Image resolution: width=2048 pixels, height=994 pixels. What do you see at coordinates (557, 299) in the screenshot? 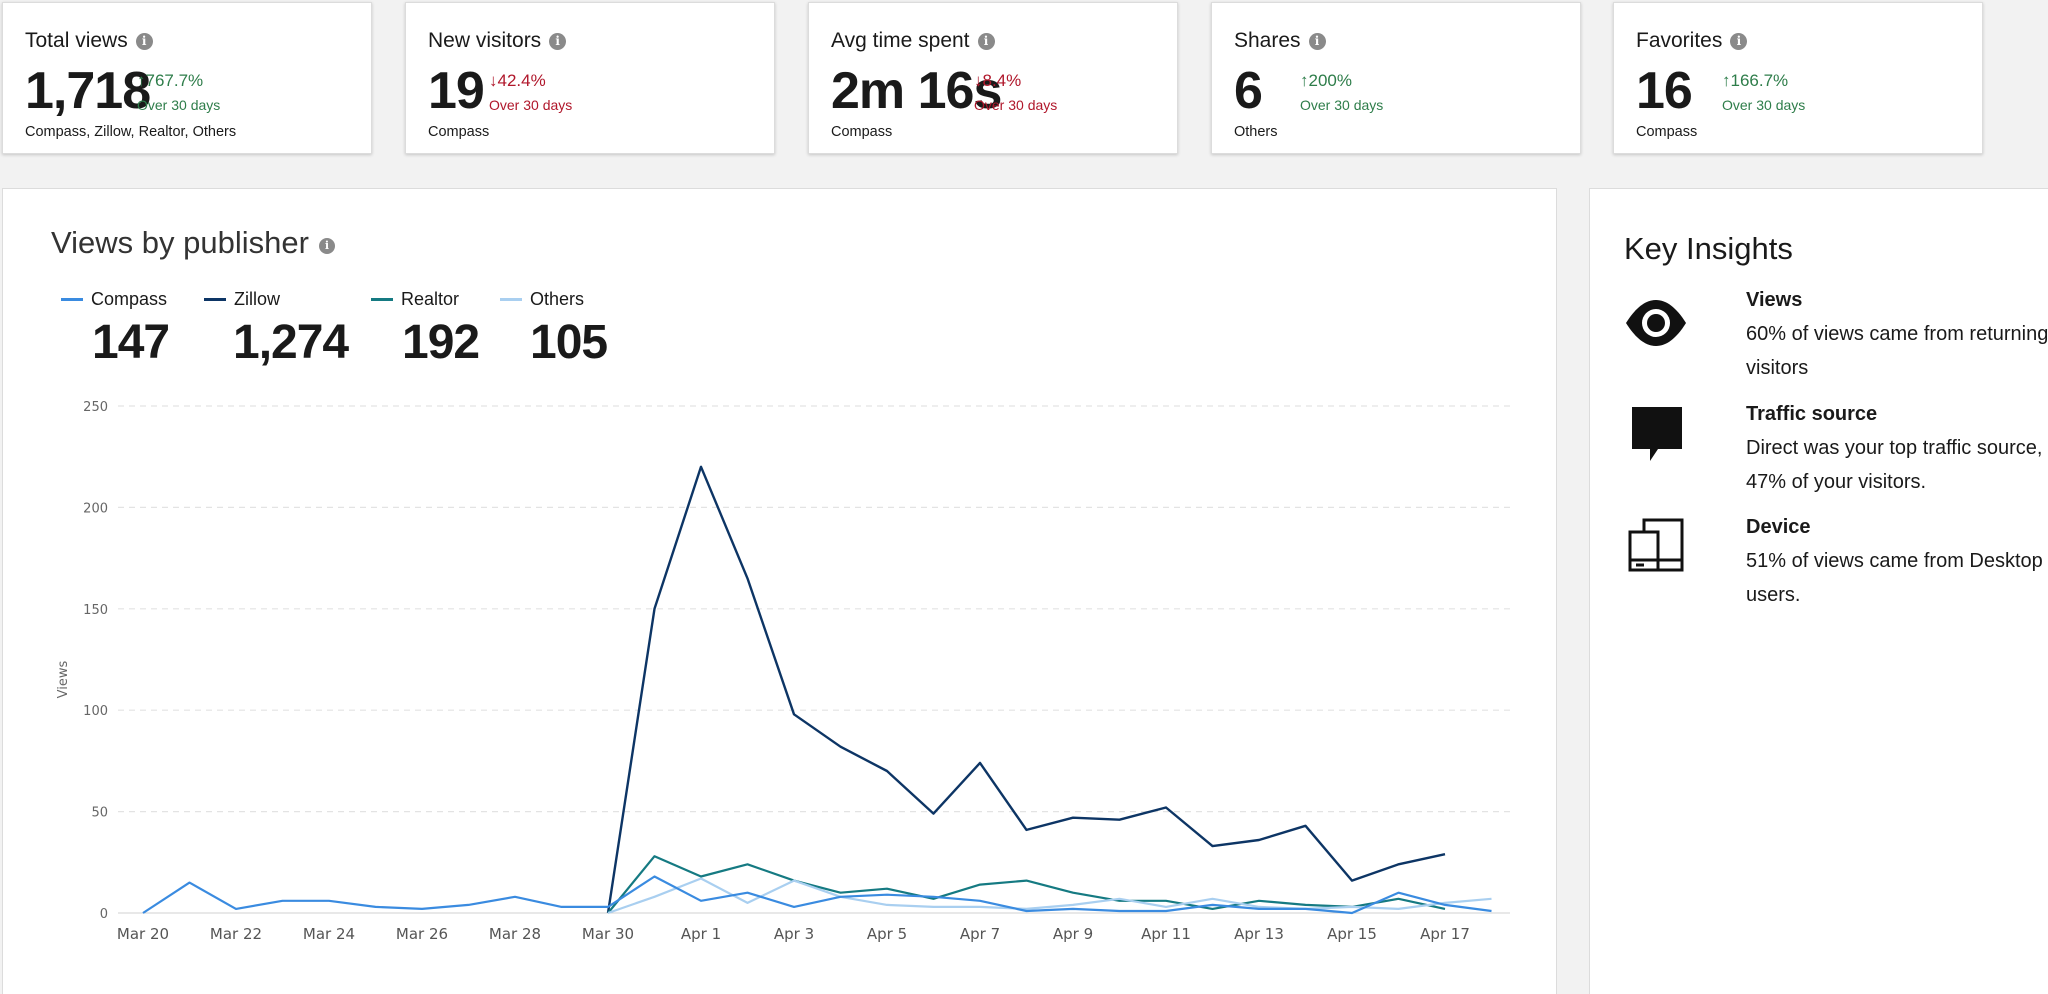
I see `legend-others-label: Others` at bounding box center [557, 299].